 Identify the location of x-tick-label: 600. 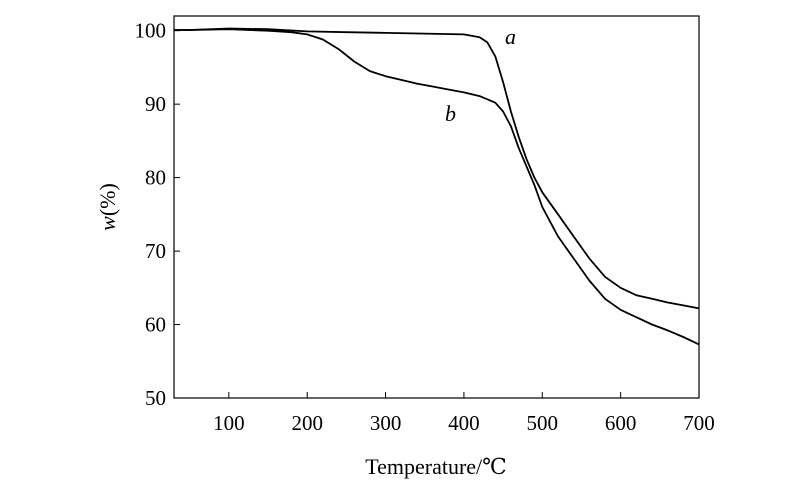
(621, 423).